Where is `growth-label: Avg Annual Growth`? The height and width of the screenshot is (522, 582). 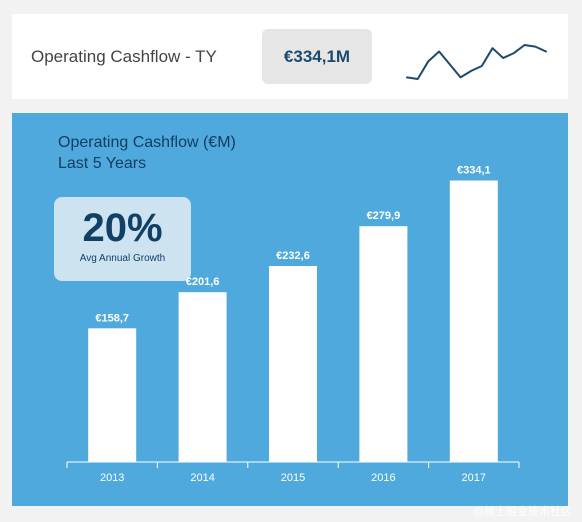
growth-label: Avg Annual Growth is located at coordinates (122, 258).